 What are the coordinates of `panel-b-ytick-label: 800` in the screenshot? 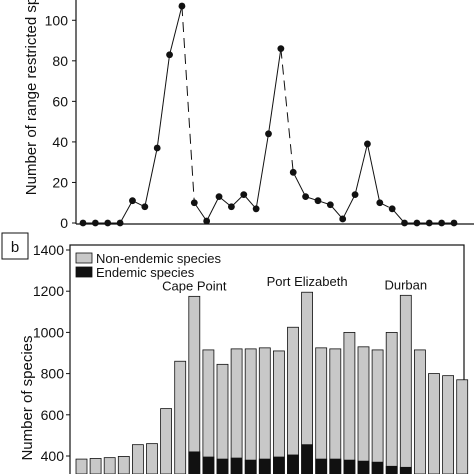 It's located at (53, 374).